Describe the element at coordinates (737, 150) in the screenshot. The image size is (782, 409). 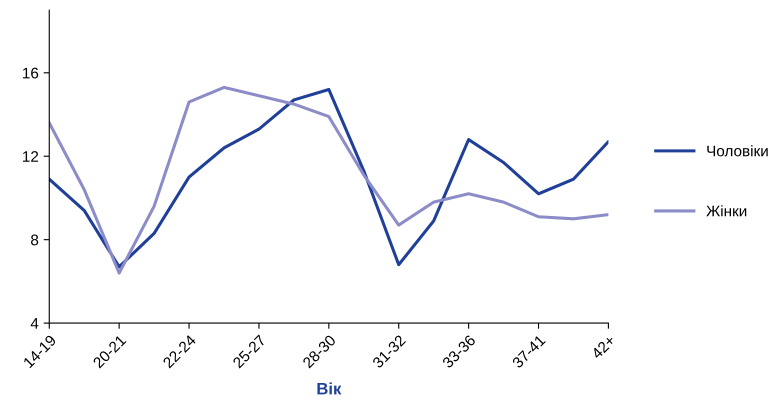
I see `legend-label: Чоловіки` at that location.